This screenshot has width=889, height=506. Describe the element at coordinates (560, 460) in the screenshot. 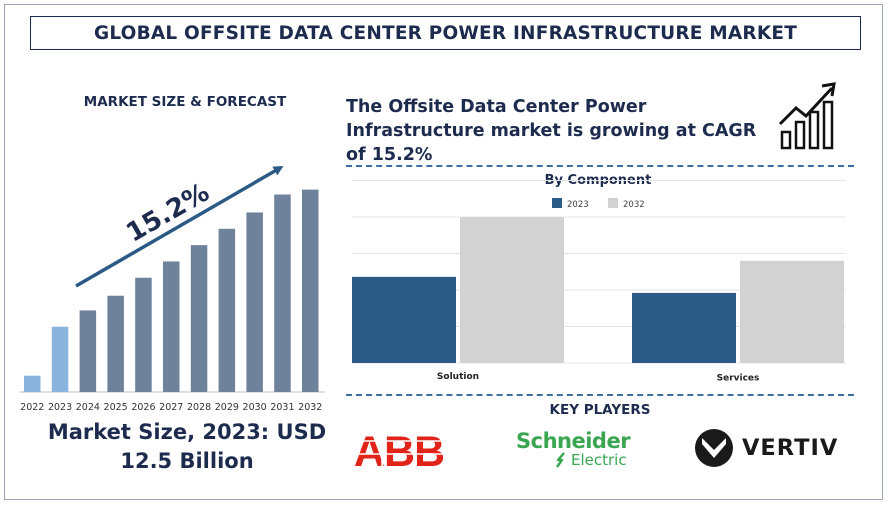

I see `schneider-swoosh-icon` at that location.